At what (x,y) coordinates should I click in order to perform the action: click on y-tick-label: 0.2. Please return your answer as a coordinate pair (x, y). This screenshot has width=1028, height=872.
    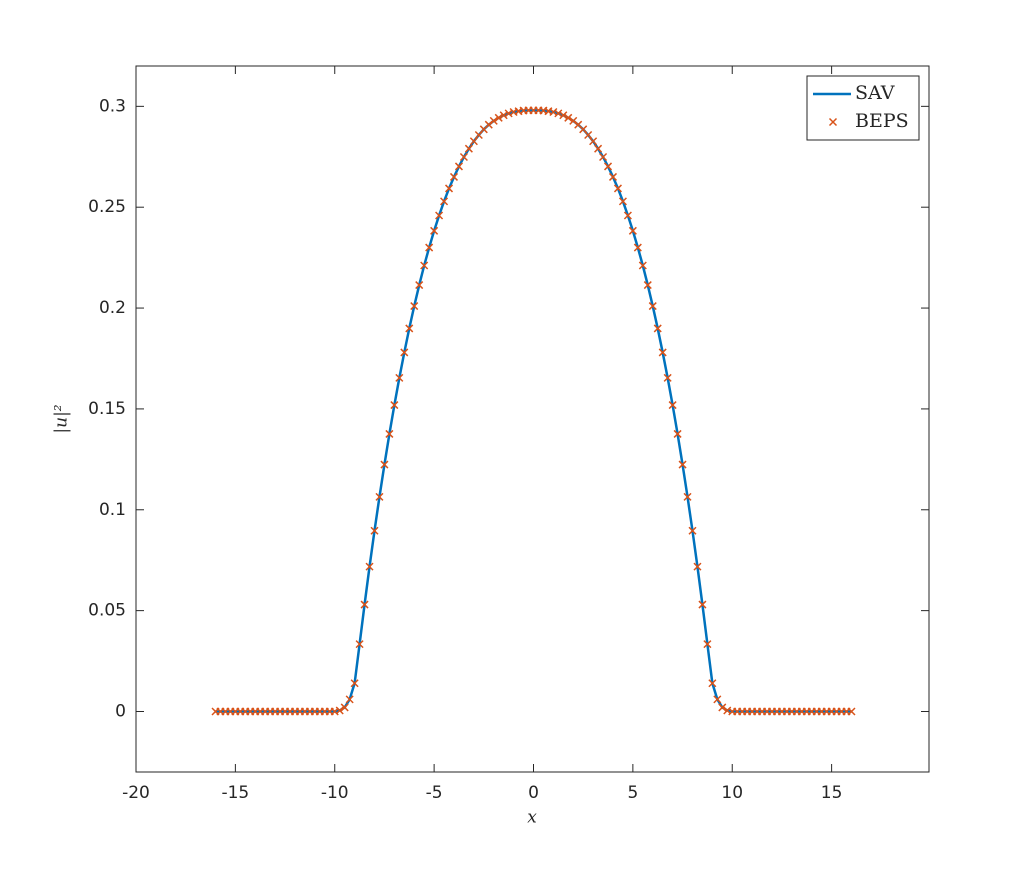
    Looking at the image, I should click on (112, 308).